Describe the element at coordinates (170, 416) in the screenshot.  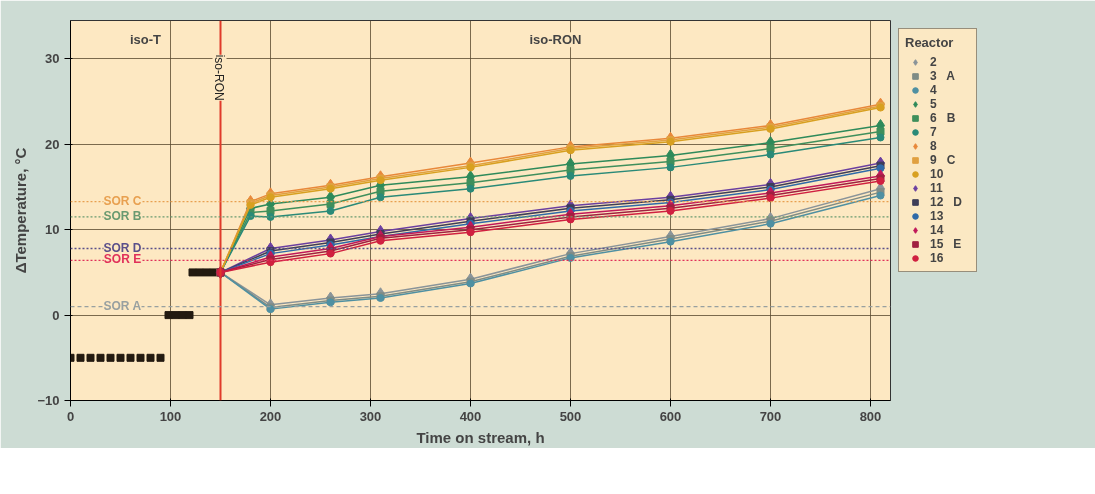
I see `x-tick-label: 100` at that location.